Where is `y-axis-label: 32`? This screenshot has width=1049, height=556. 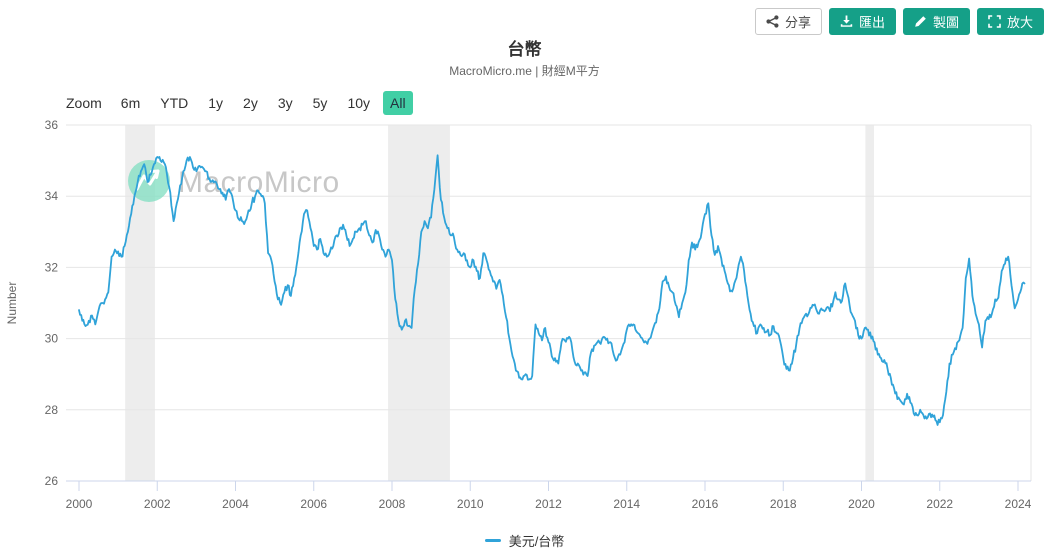
y-axis-label: 32 is located at coordinates (52, 267).